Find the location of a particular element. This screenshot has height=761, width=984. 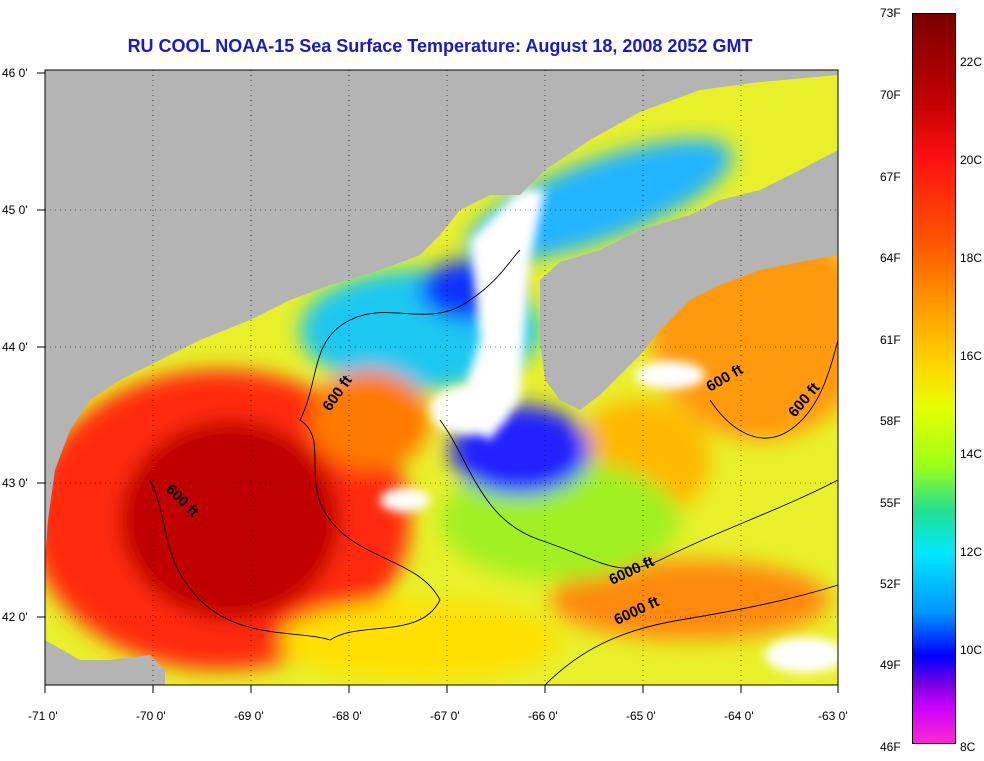

lon-label-2: -70 0' is located at coordinates (151, 716).